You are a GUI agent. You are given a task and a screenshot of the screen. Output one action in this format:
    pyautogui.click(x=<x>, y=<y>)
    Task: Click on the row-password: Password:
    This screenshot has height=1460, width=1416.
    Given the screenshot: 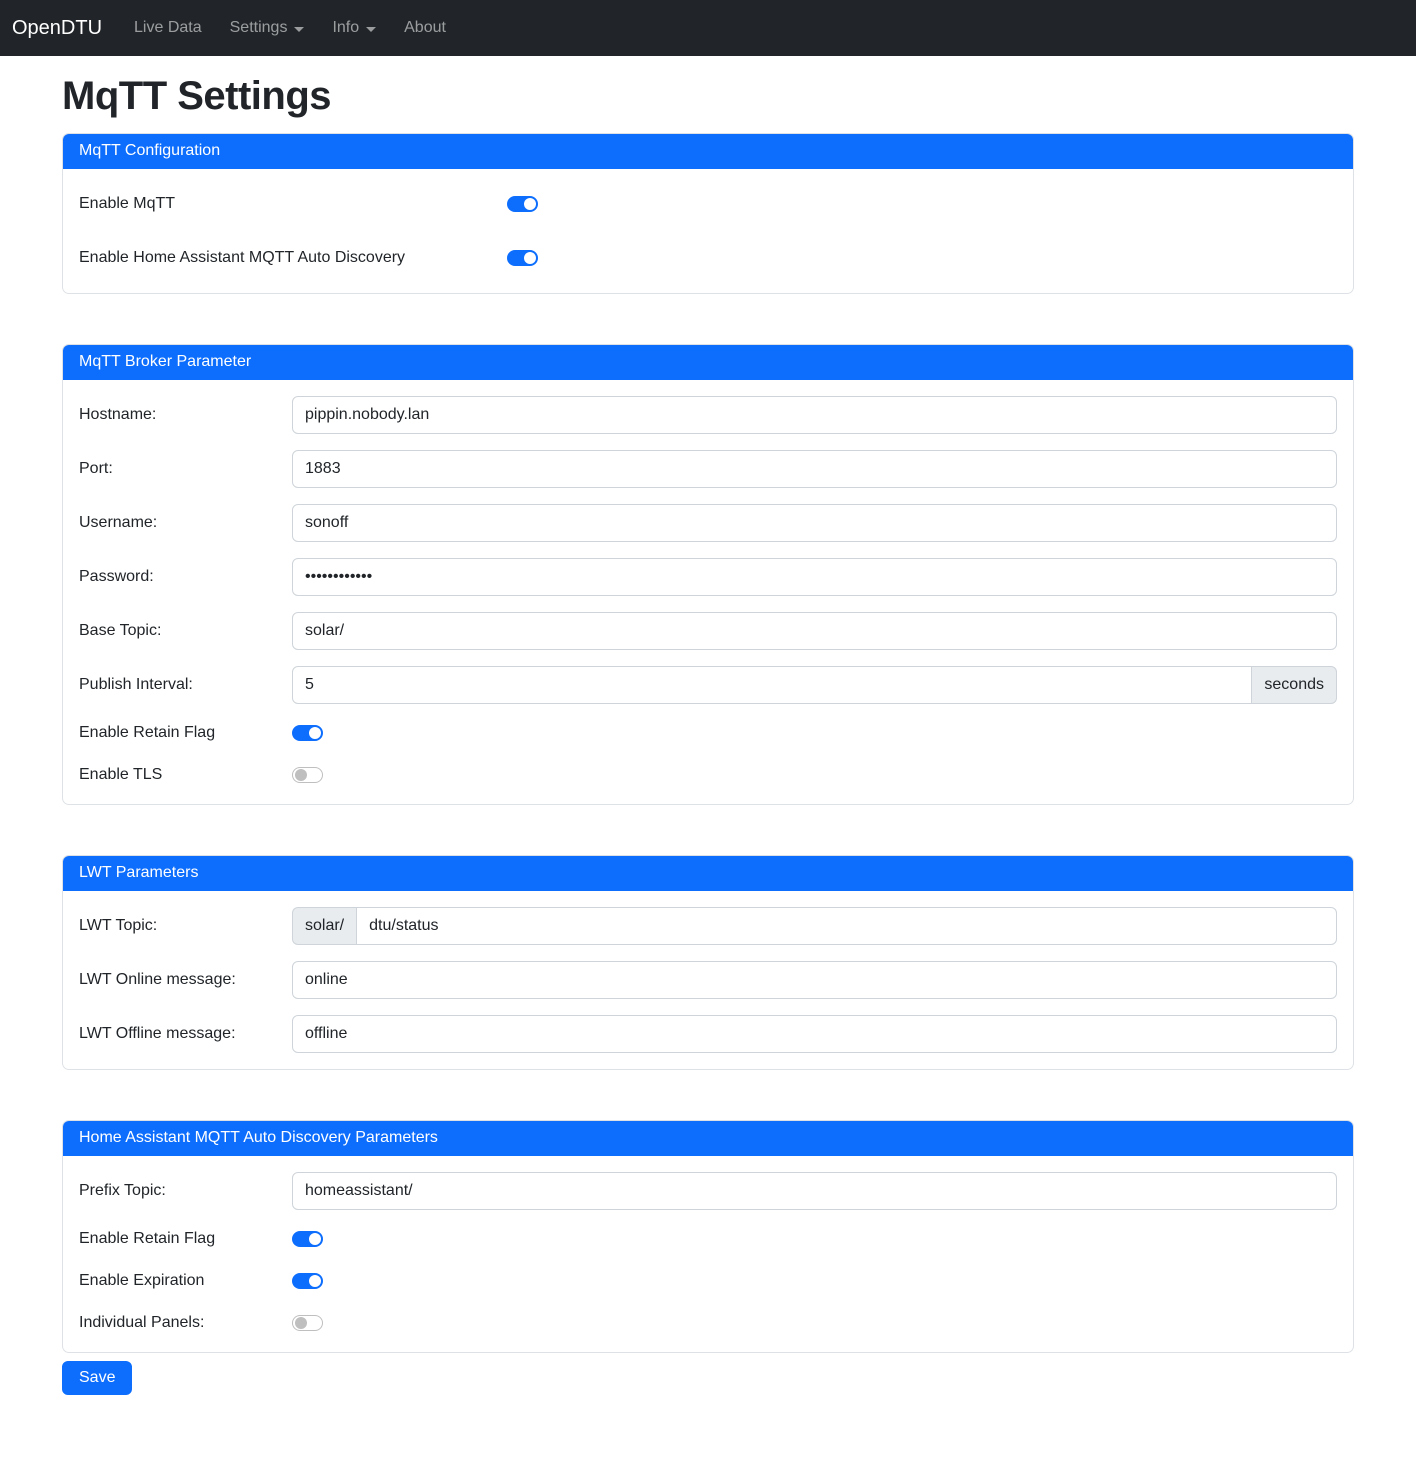 What is the action you would take?
    pyautogui.click(x=708, y=577)
    